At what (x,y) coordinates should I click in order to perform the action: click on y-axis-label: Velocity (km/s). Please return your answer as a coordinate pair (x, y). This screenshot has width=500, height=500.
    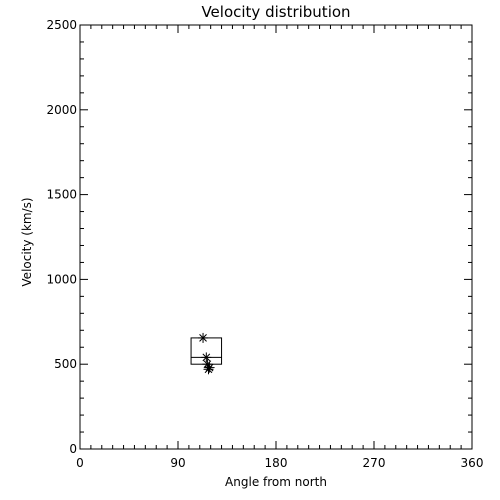
    Looking at the image, I should click on (27, 241).